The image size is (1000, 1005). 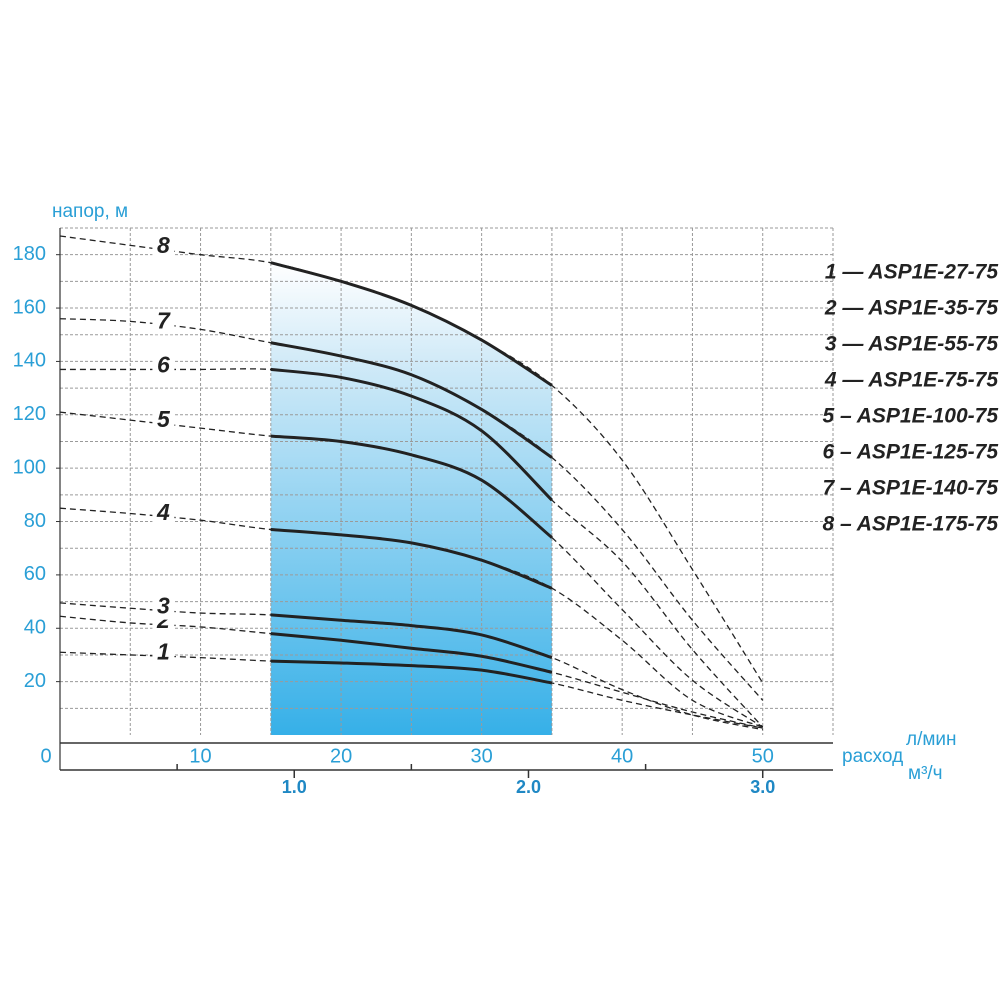 What do you see at coordinates (528, 787) in the screenshot?
I see `x2-tick-label: 2.0` at bounding box center [528, 787].